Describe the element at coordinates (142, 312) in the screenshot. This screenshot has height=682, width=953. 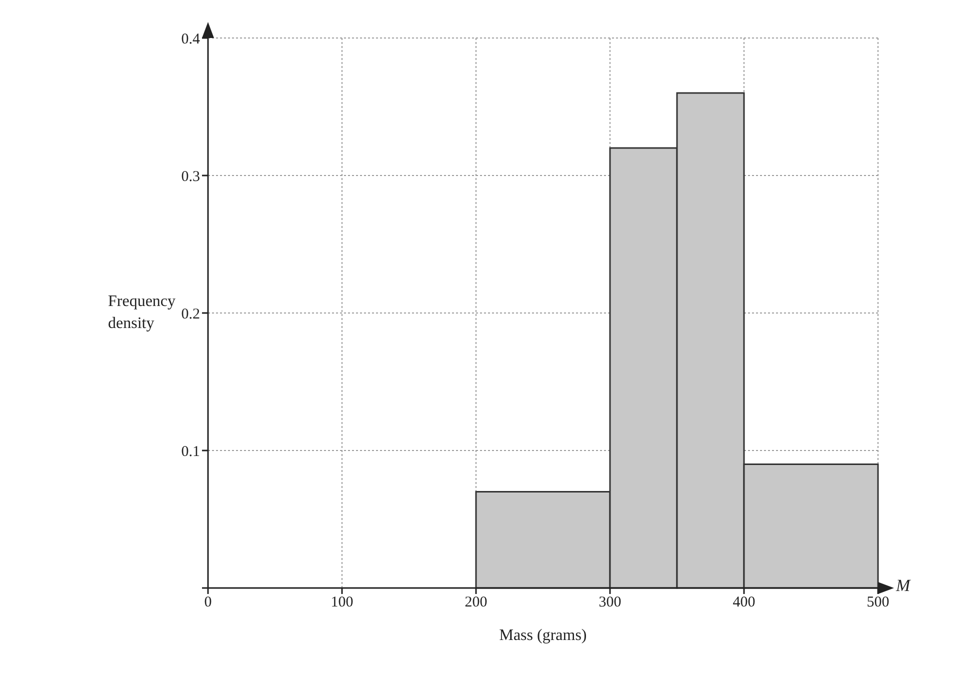
I see `y-axis-title: Frequency density` at that location.